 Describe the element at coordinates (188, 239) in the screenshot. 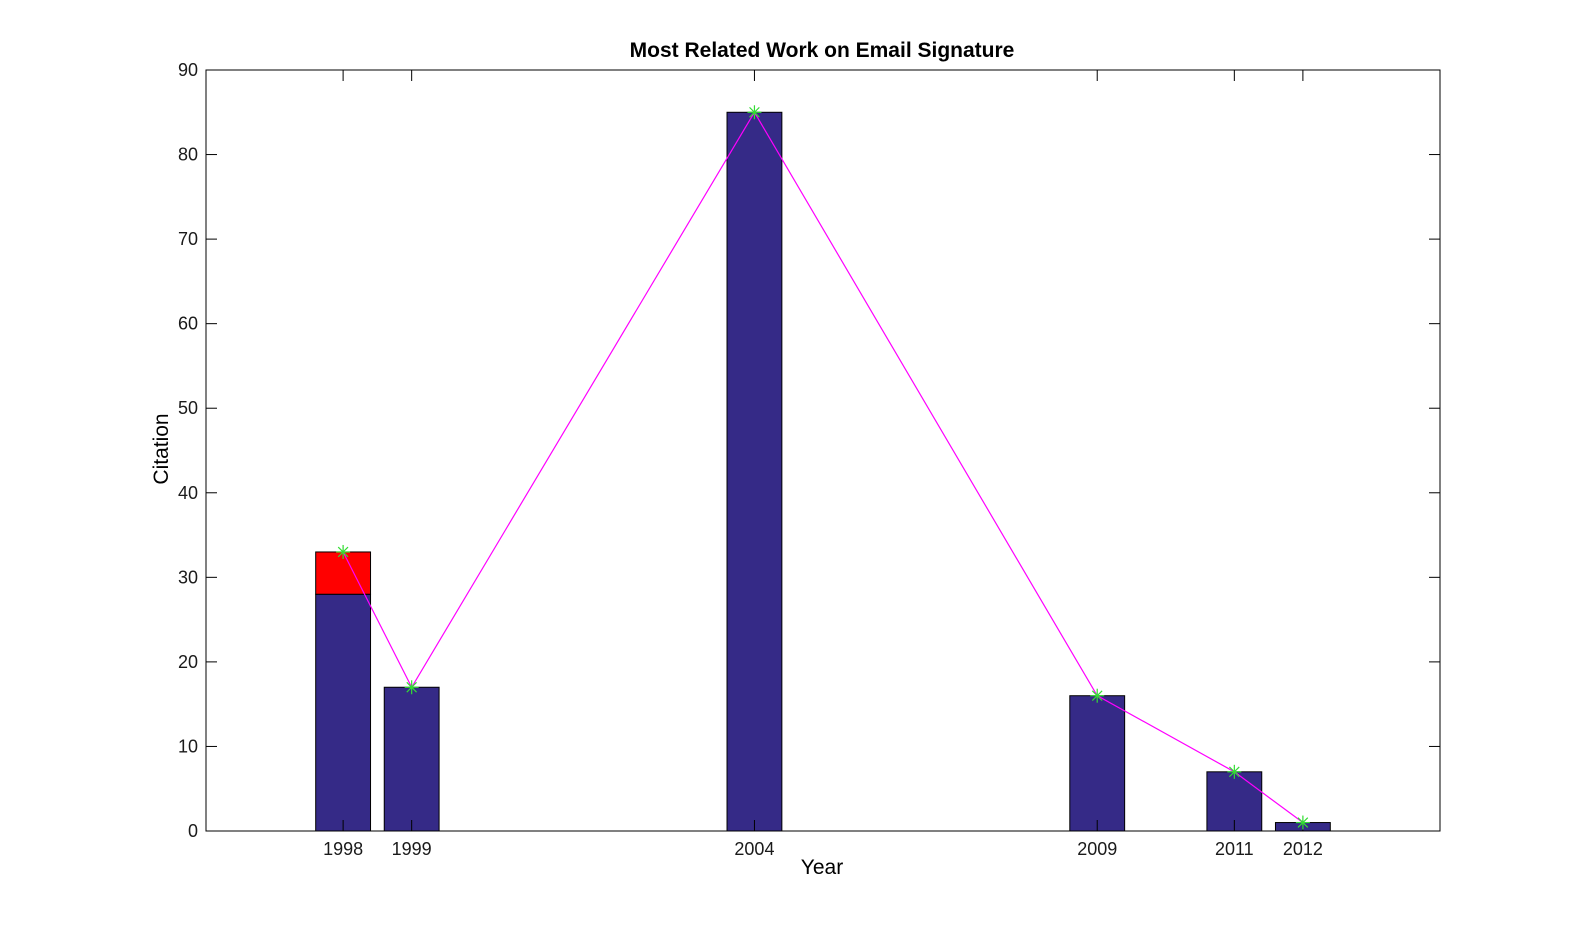

I see `y-tick-label-70: 70` at that location.